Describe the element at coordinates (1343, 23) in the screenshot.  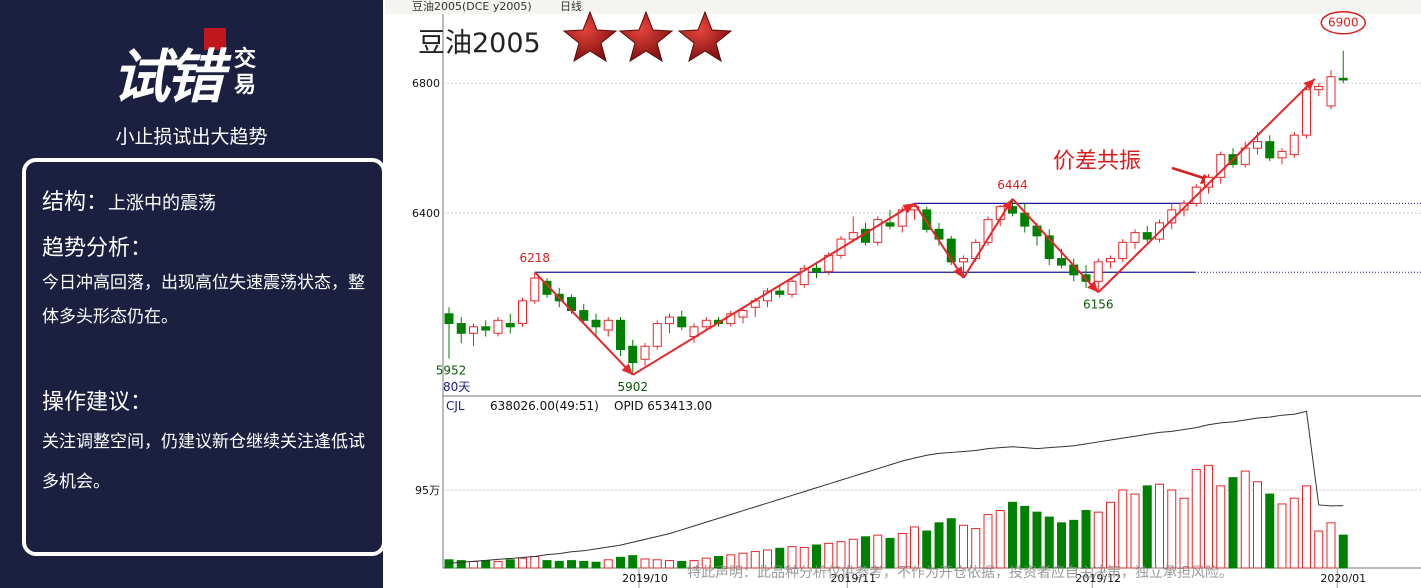
I see `annotation: 6900` at that location.